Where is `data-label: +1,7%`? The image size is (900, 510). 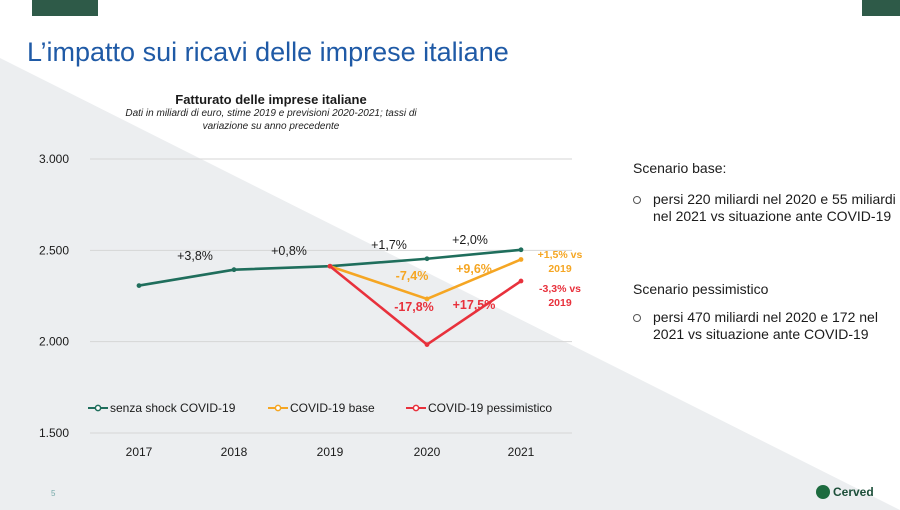 data-label: +1,7% is located at coordinates (389, 245).